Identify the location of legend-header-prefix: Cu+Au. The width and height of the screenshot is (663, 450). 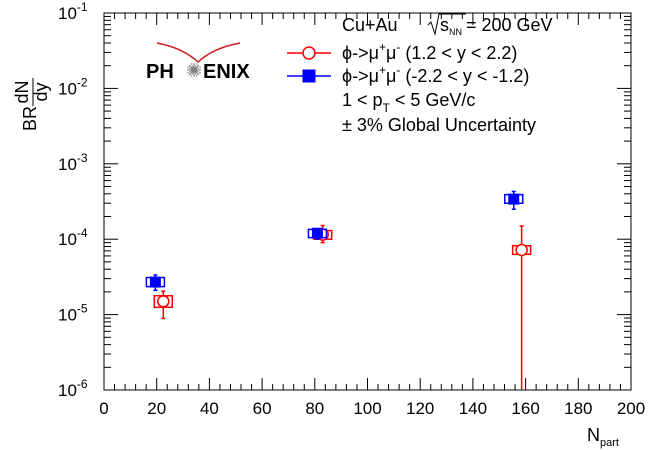
(370, 25).